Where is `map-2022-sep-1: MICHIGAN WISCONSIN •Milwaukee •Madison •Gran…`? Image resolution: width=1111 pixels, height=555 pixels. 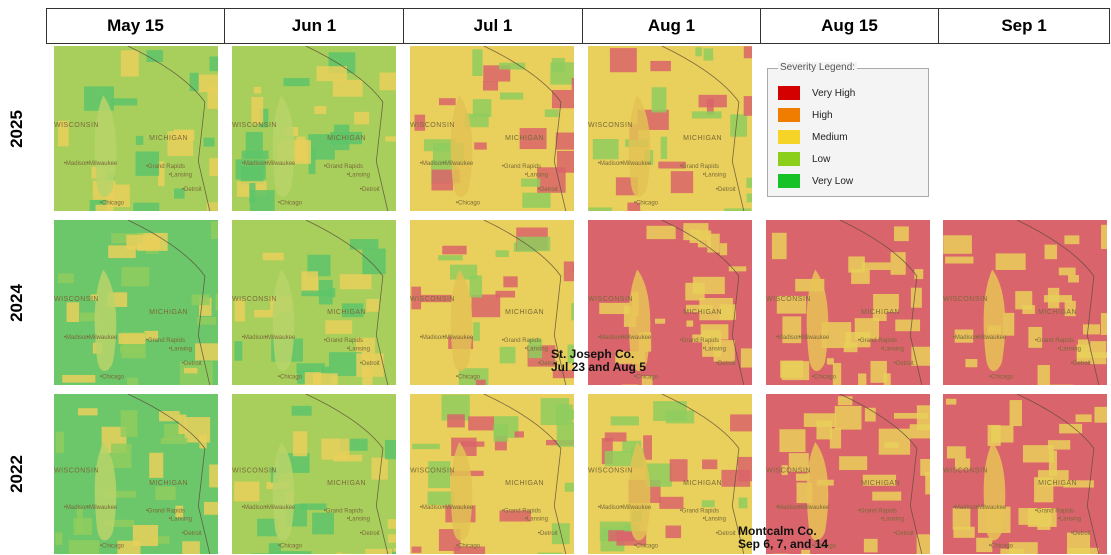
map-2022-sep-1: MICHIGAN WISCONSIN •Milwaukee •Madison •Gran… is located at coordinates (1025, 474).